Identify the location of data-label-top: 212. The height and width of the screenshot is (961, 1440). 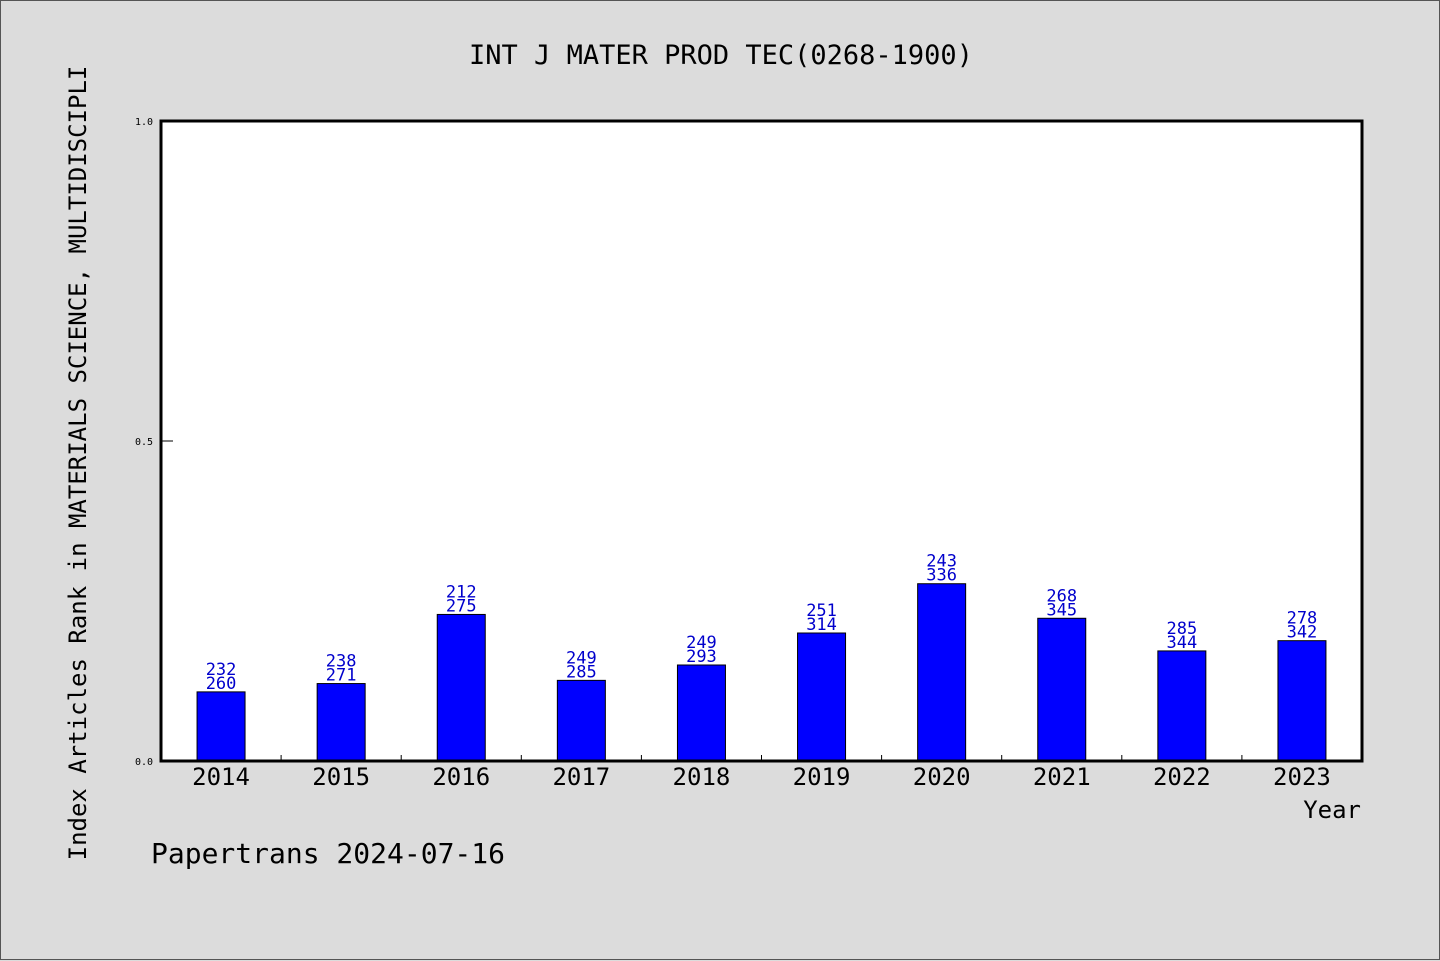
(461, 592).